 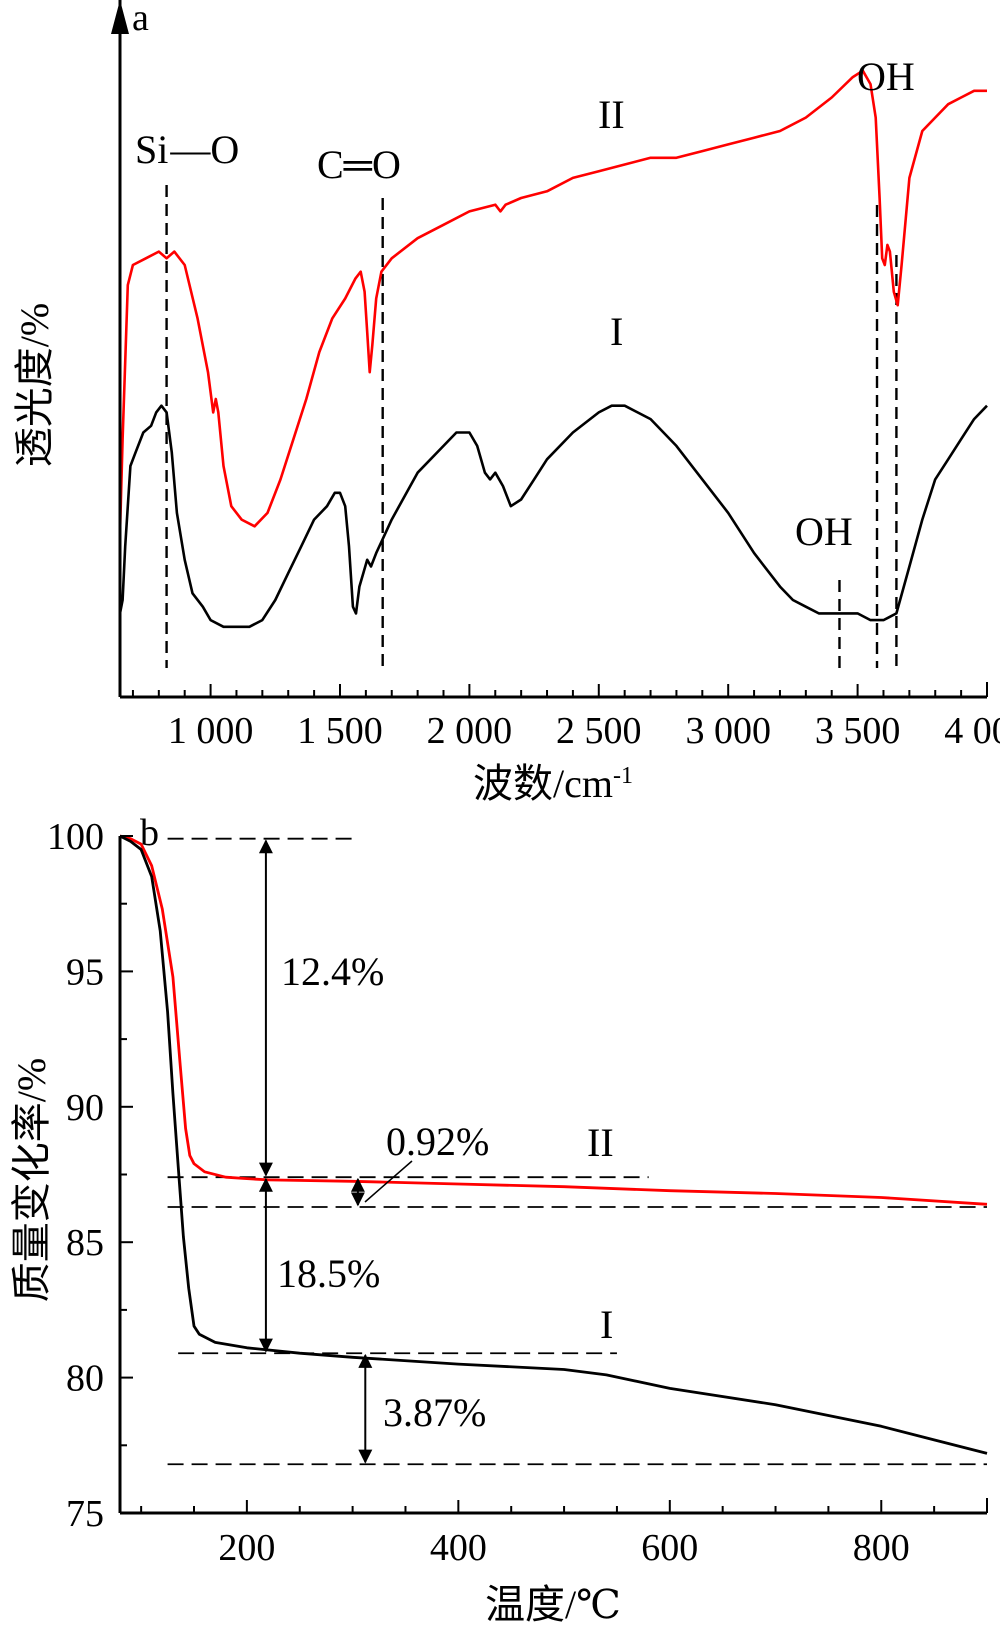 I want to click on annotation-c-o: C═O, so click(x=359, y=164).